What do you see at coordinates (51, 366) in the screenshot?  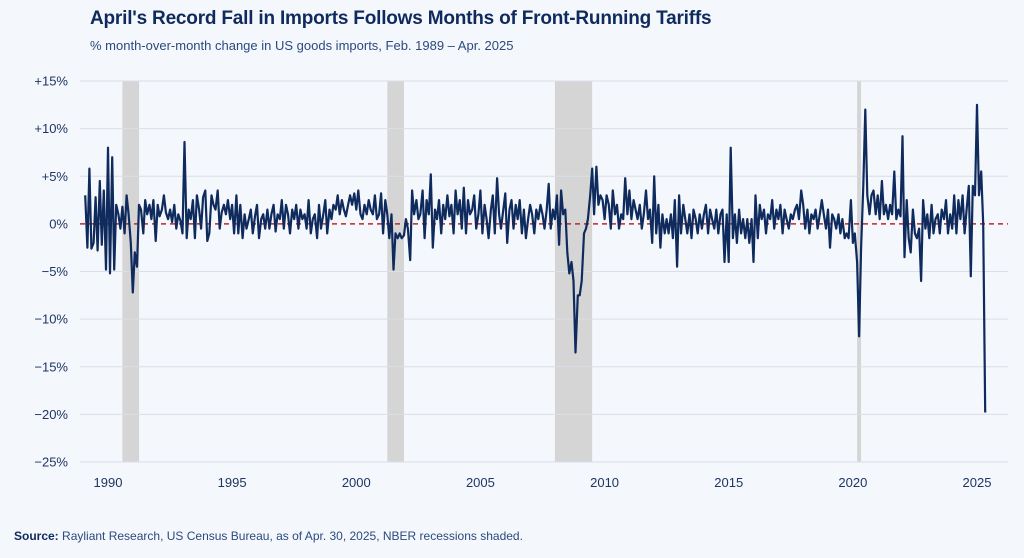 I see `y-tick-label: −15%` at bounding box center [51, 366].